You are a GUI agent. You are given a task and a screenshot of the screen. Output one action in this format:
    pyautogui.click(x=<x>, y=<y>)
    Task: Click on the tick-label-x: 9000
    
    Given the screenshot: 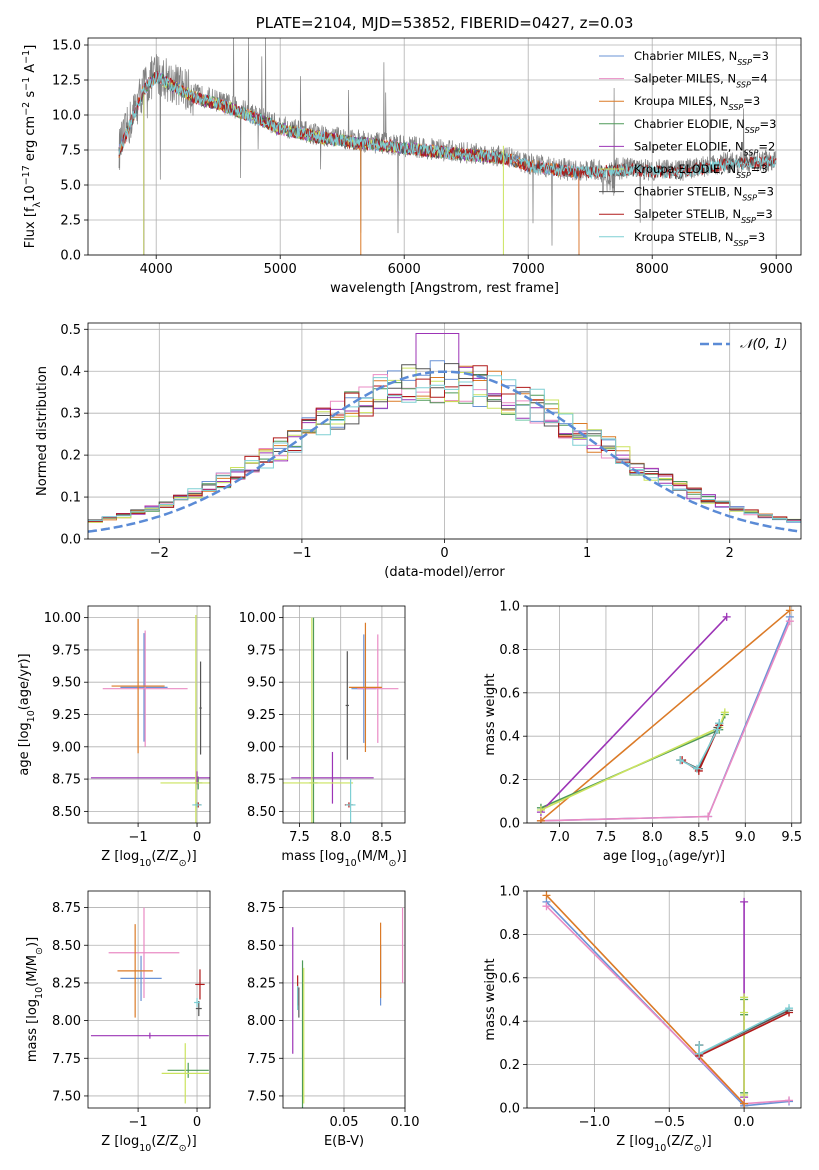 What is the action you would take?
    pyautogui.click(x=776, y=269)
    